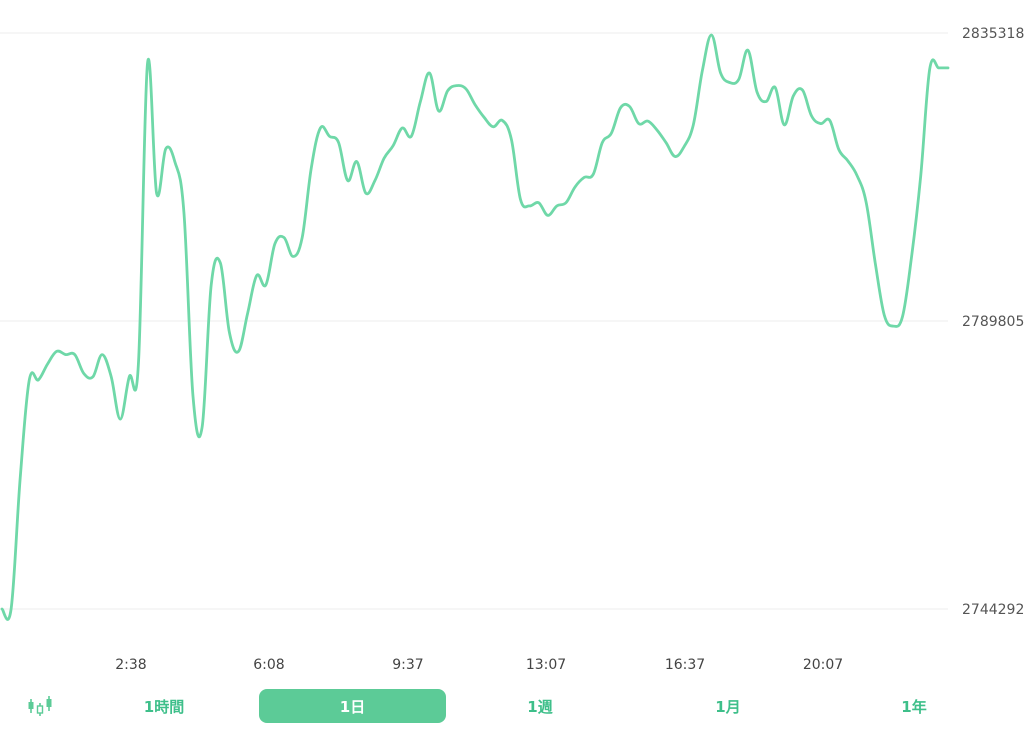 Image resolution: width=1024 pixels, height=737 pixels. I want to click on candlestick-icon, so click(40, 706).